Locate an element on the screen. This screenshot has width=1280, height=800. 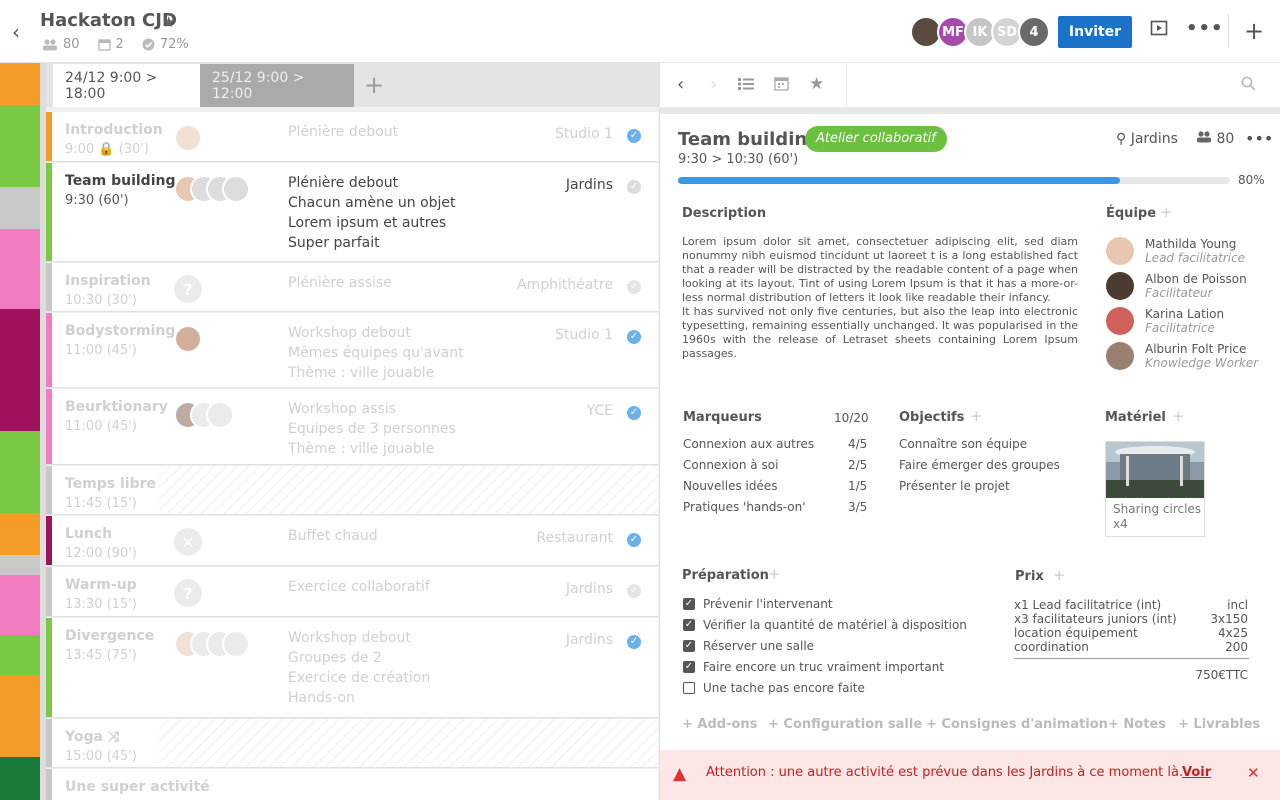
detail-location: ⚲ Jardins is located at coordinates (1147, 139).